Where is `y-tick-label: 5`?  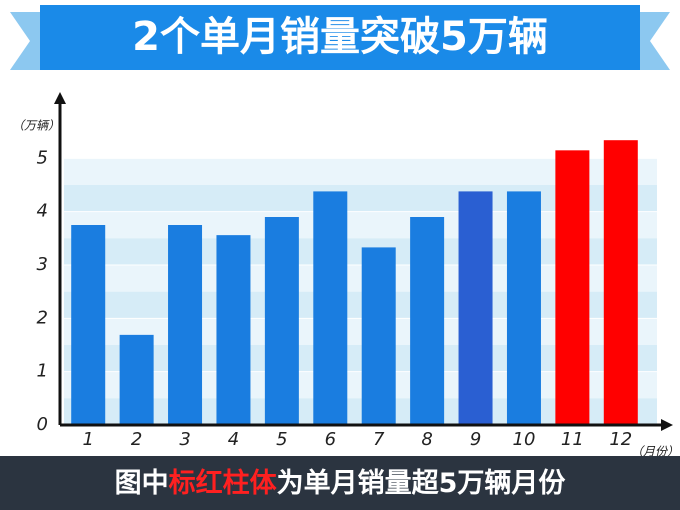 y-tick-label: 5 is located at coordinates (42, 157).